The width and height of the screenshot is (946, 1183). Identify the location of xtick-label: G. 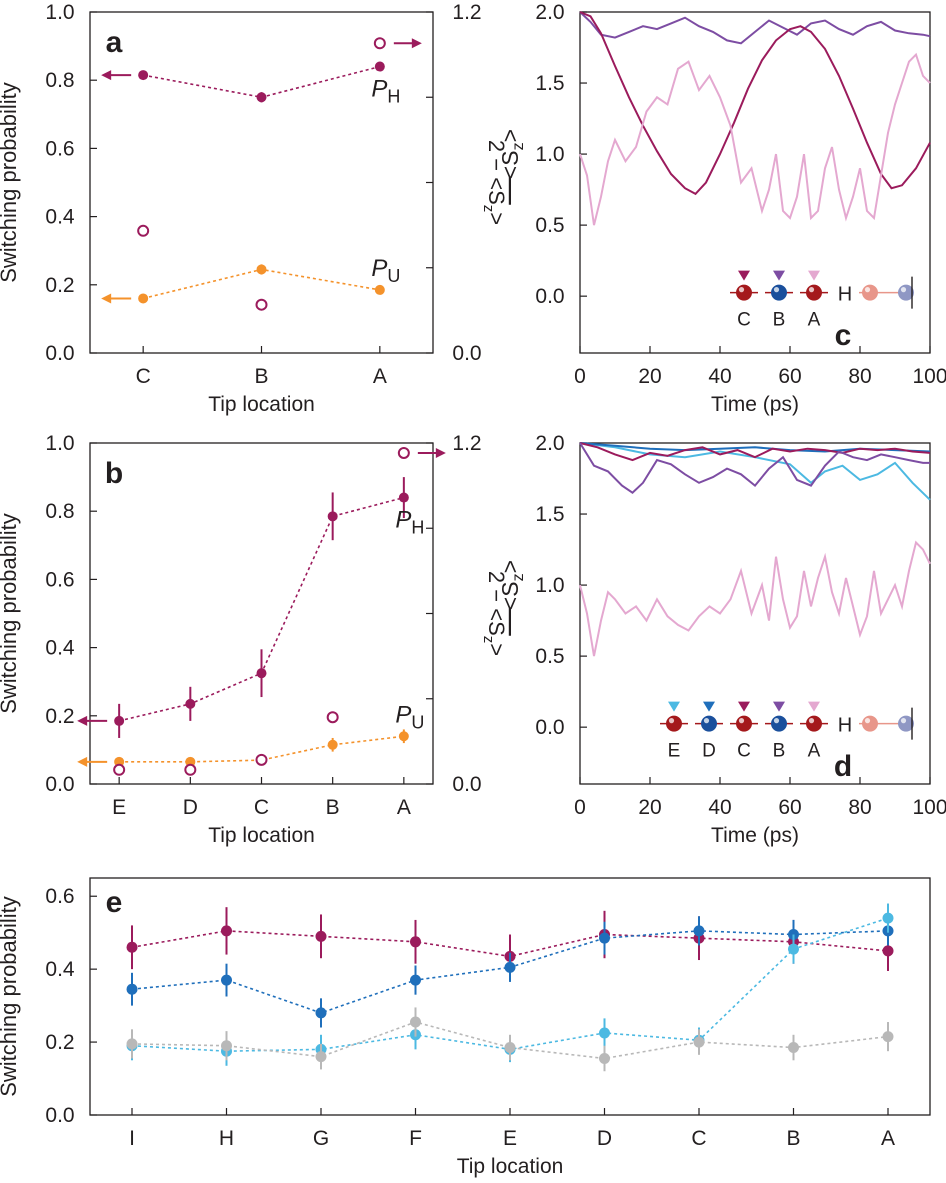
(321, 1138).